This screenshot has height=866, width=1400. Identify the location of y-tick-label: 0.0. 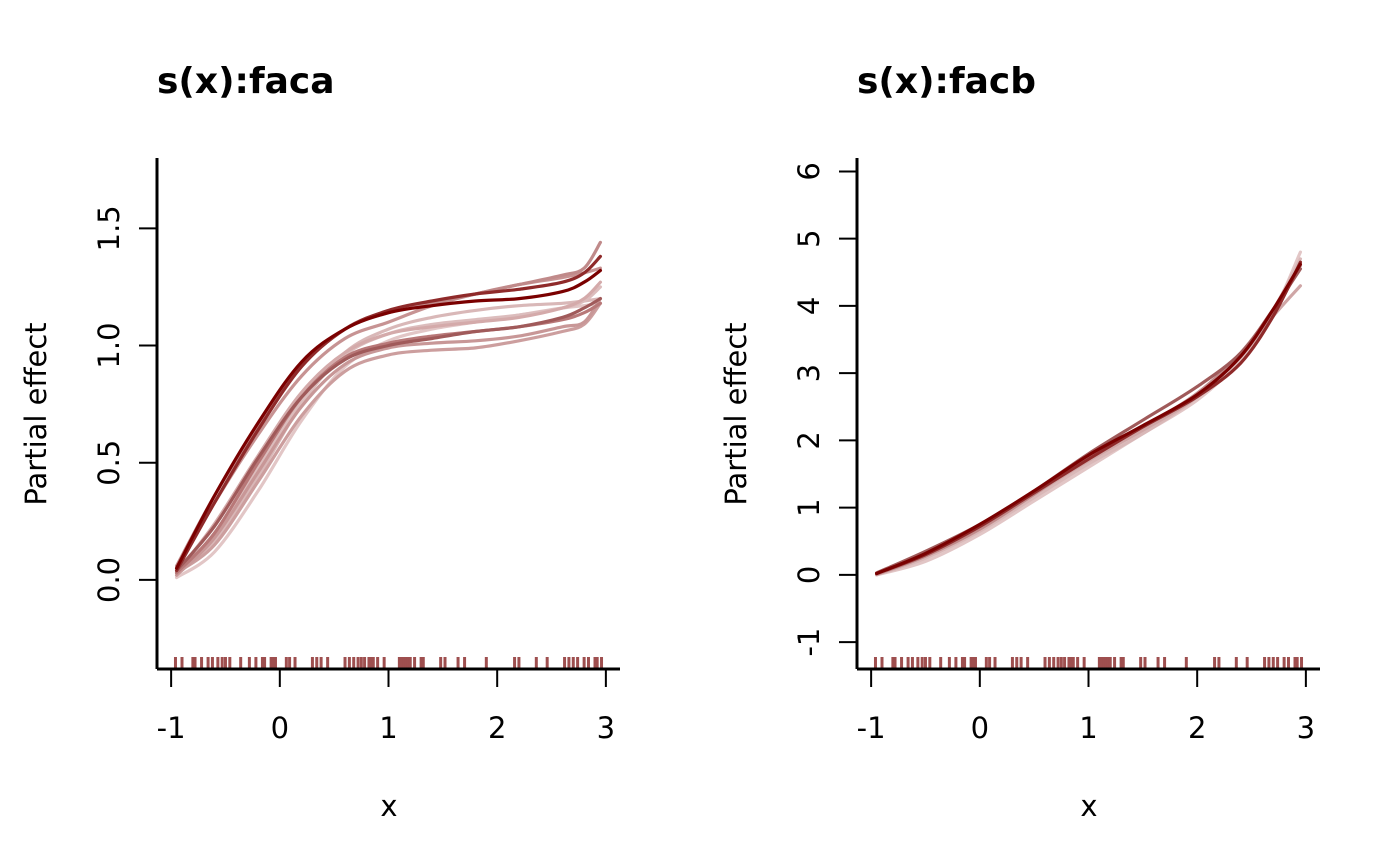
(109, 580).